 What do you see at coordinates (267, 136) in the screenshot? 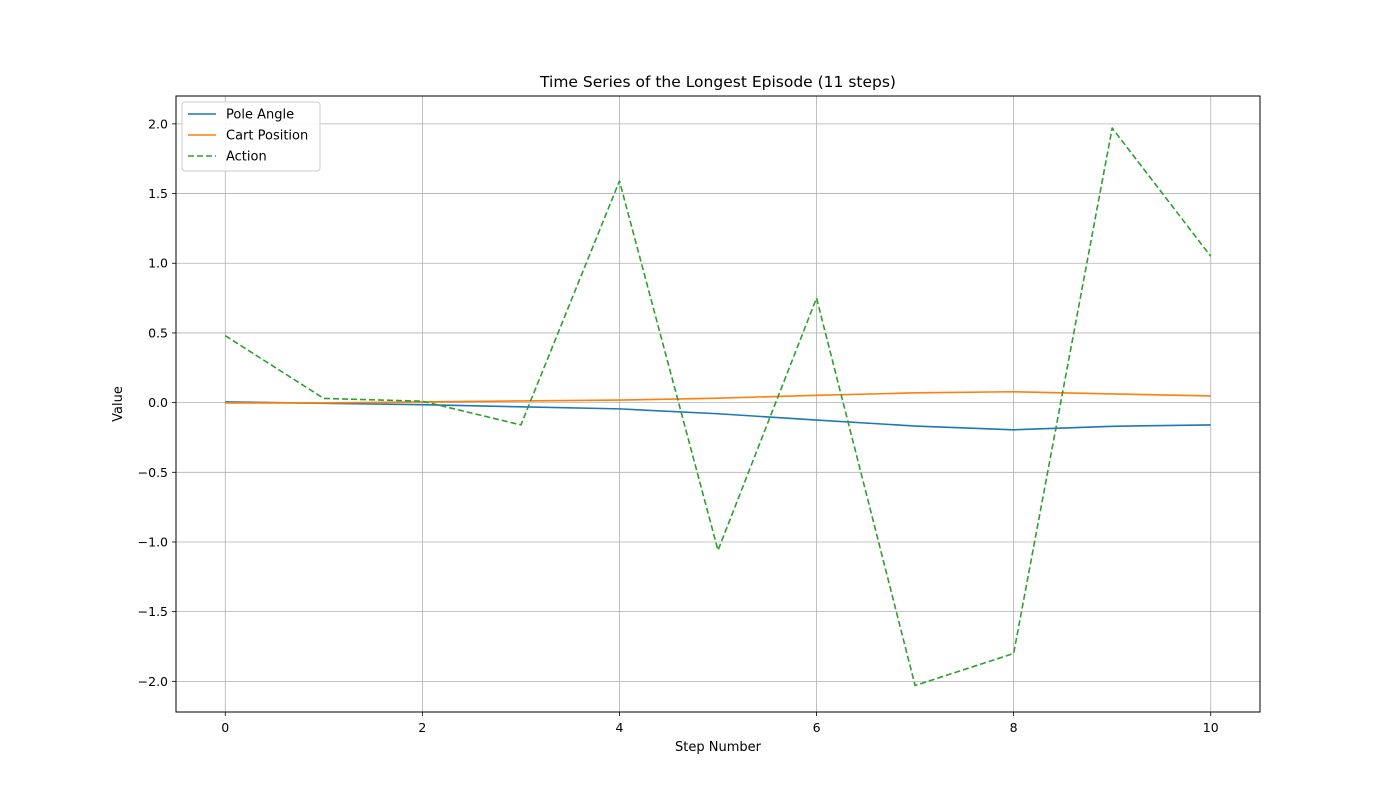
I see `legend-label: Cart Position` at bounding box center [267, 136].